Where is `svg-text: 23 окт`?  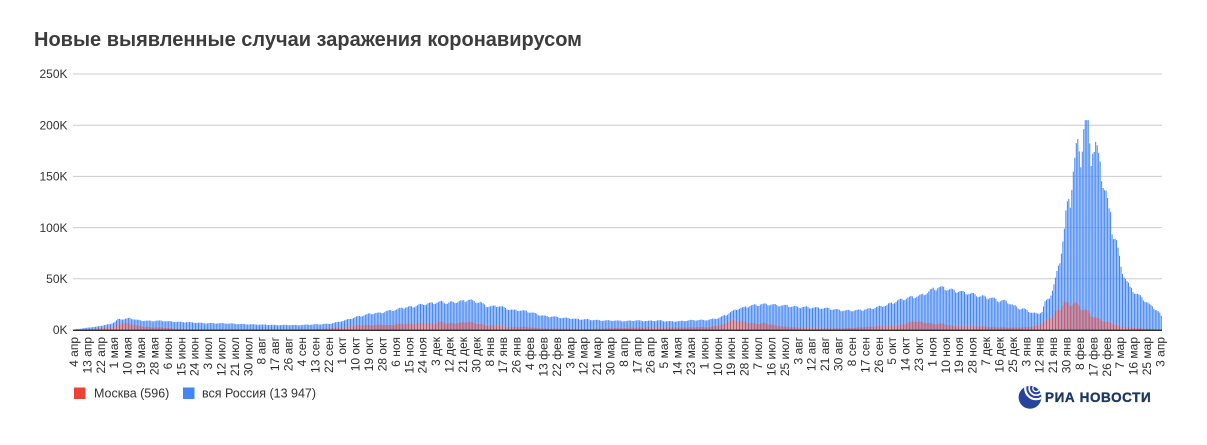
svg-text: 23 окт is located at coordinates (919, 354).